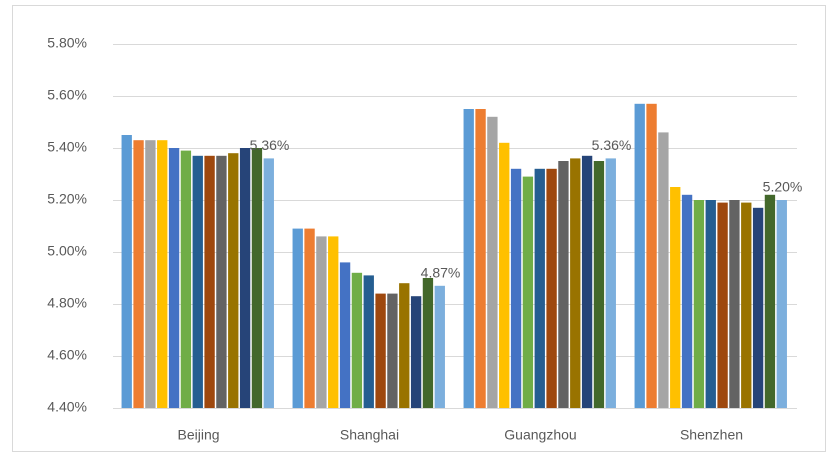 The image size is (836, 455). What do you see at coordinates (67, 303) in the screenshot?
I see `y-tick-label: 4.80%` at bounding box center [67, 303].